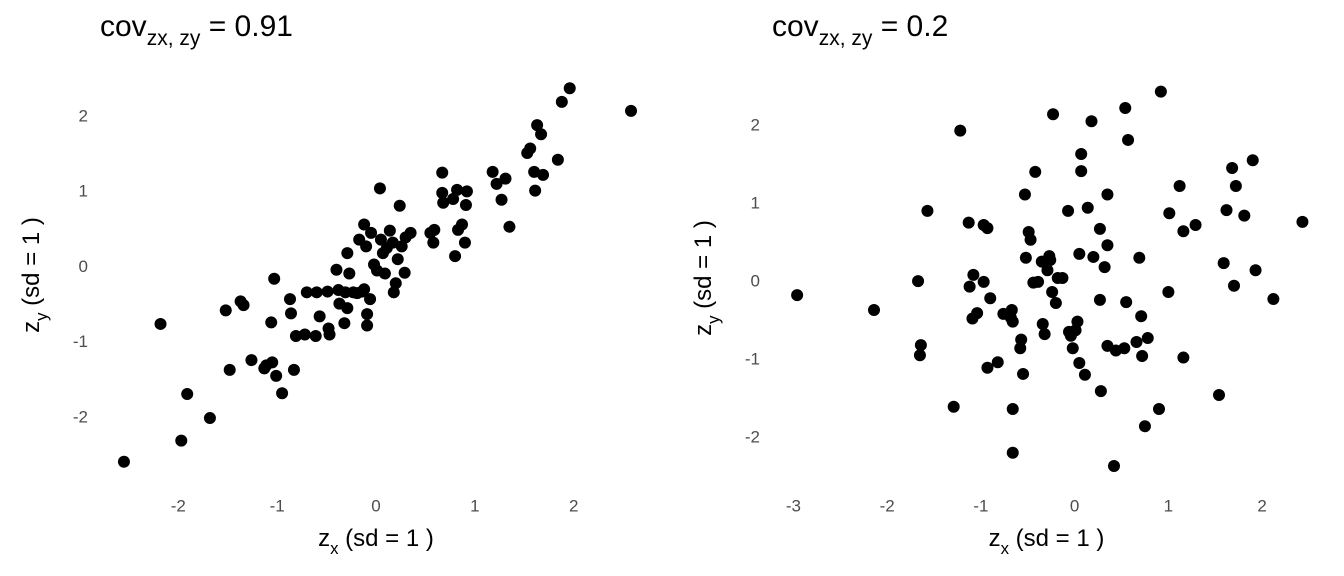 Image resolution: width=1344 pixels, height=576 pixels. Describe the element at coordinates (80, 341) in the screenshot. I see `y-tick-label: -1` at that location.